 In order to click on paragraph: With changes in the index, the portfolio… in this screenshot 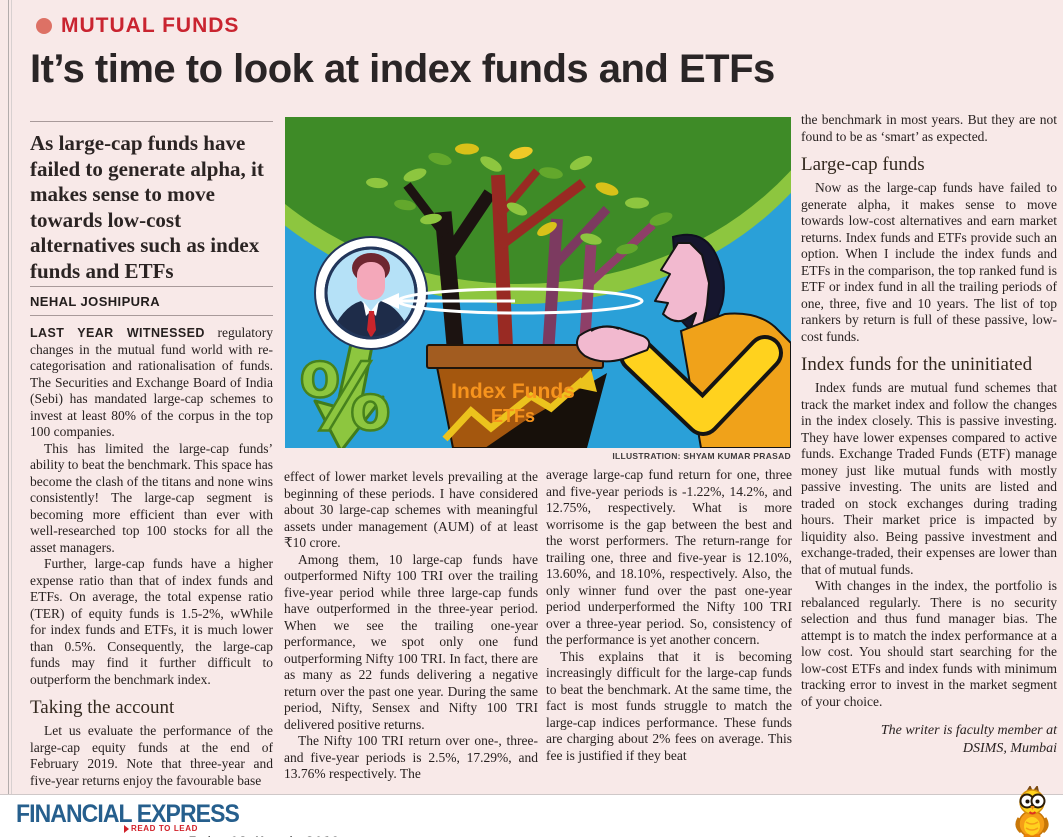, I will do `click(929, 643)`.